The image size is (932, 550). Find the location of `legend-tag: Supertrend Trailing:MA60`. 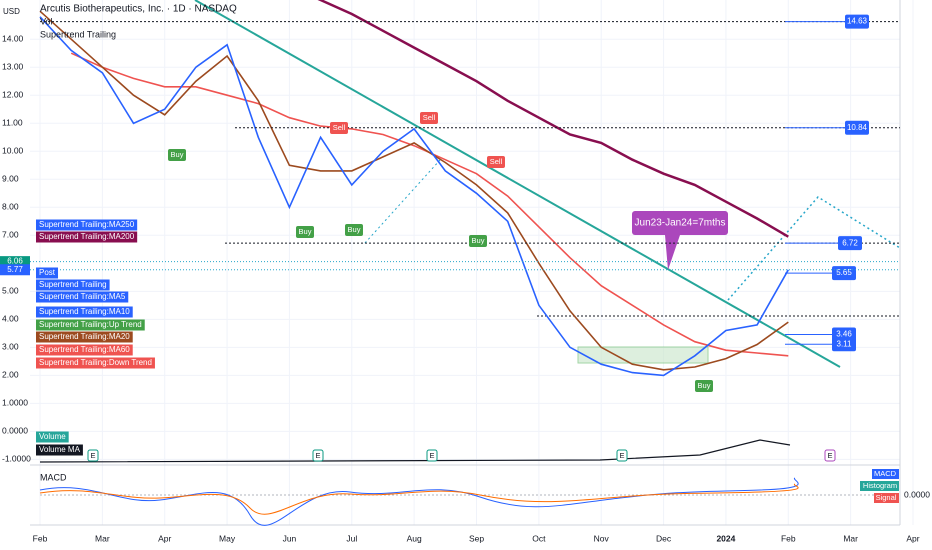

legend-tag: Supertrend Trailing:MA60 is located at coordinates (84, 349).